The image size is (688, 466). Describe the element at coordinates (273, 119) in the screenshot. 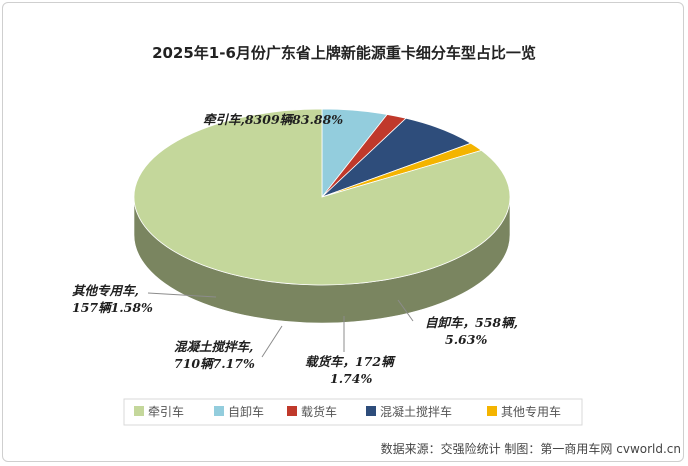

I see `slice-label-0: 牵引车,8309辆83.88%` at that location.